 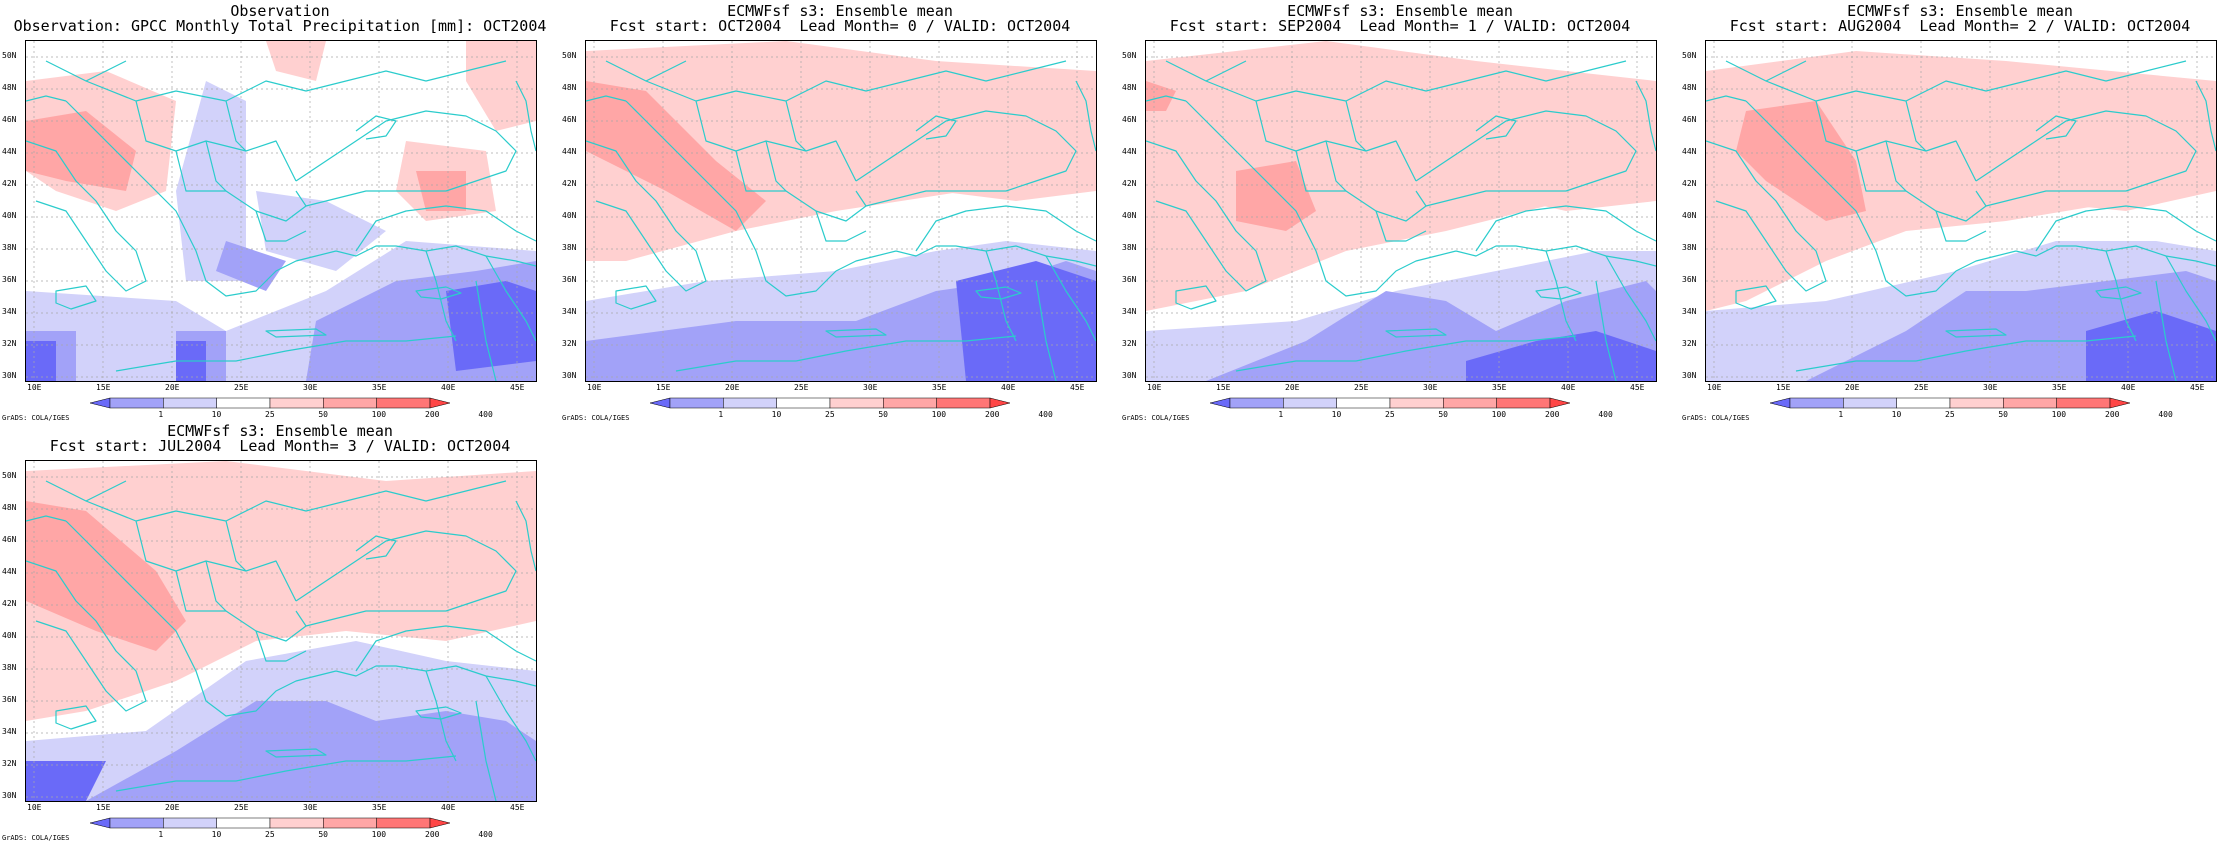 What do you see at coordinates (569, 55) in the screenshot?
I see `lat-tick-label: 50N` at bounding box center [569, 55].